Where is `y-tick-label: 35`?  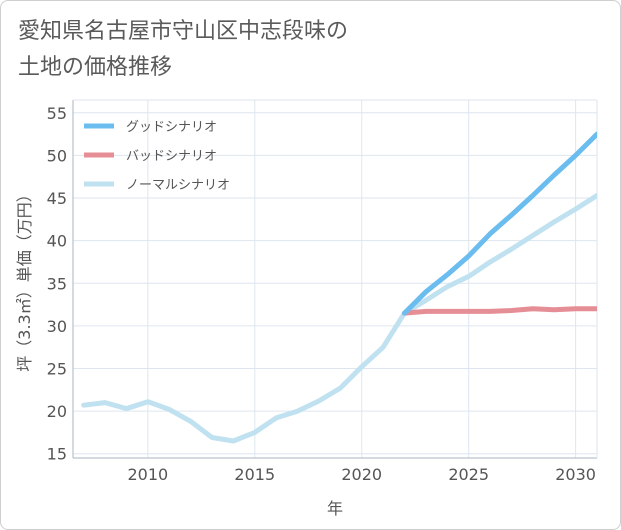
y-tick-label: 35 is located at coordinates (57, 283).